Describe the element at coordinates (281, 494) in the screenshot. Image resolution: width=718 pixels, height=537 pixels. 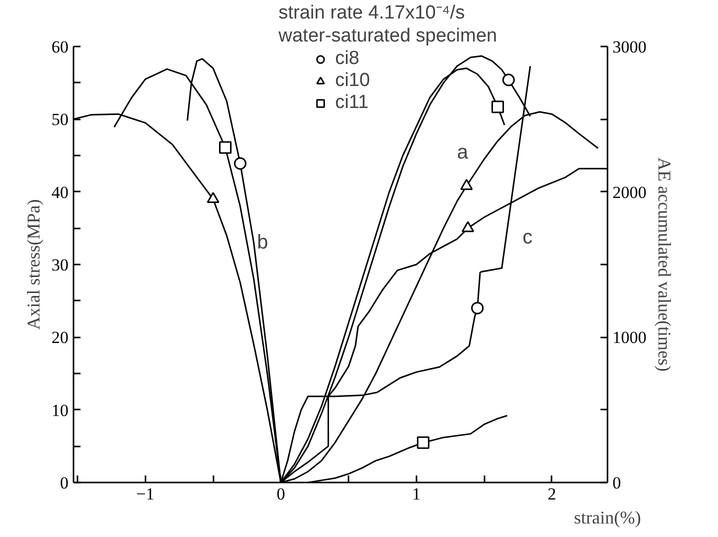
I see `x-tick-label: 0` at that location.